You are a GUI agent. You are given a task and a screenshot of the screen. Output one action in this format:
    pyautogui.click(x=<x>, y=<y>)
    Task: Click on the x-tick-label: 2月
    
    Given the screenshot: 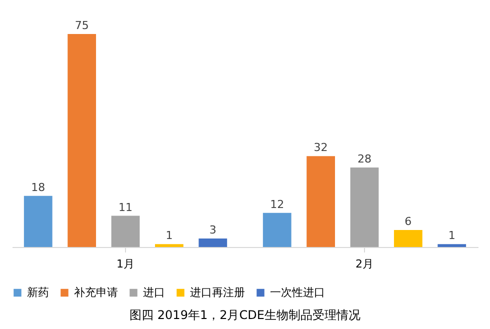 What is the action you would take?
    pyautogui.click(x=364, y=264)
    